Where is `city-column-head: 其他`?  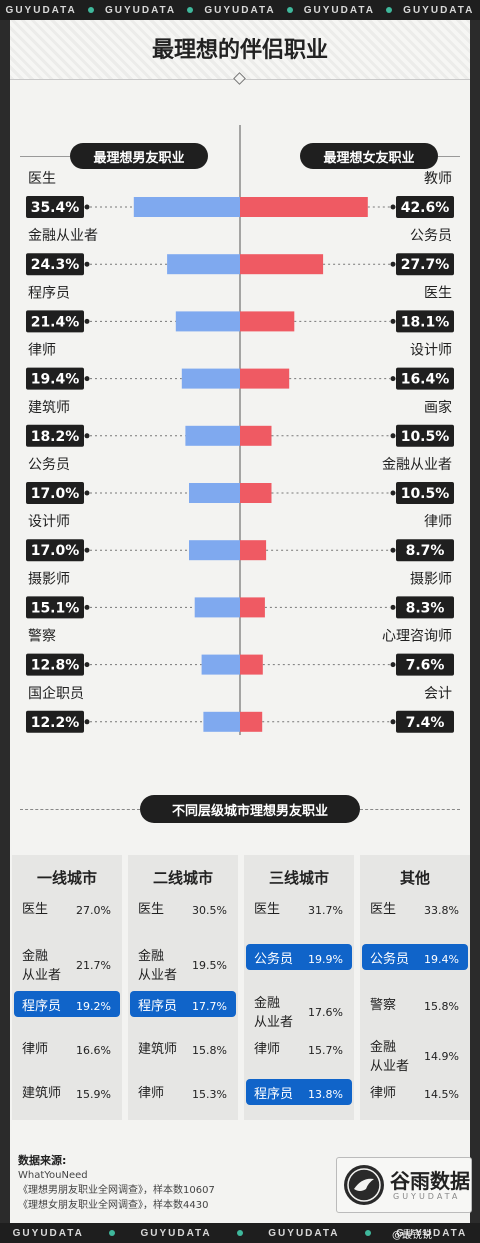 city-column-head: 其他 is located at coordinates (414, 878).